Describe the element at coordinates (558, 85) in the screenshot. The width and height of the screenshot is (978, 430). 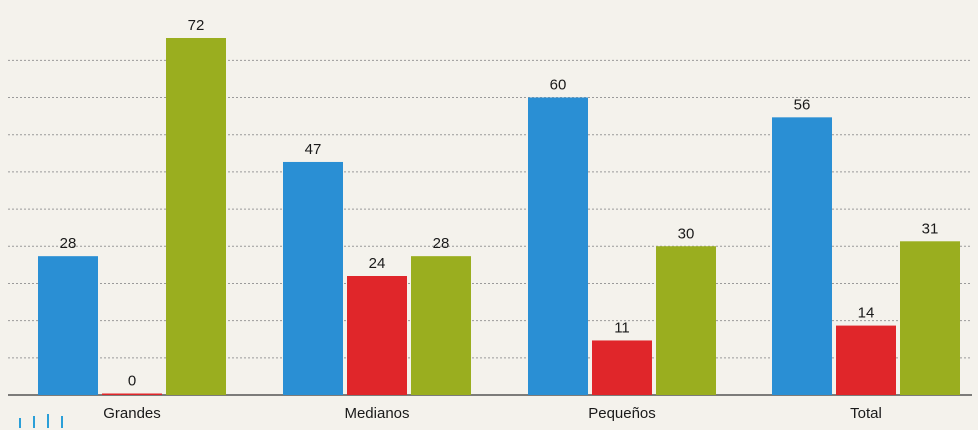
I see `value-label: 60` at that location.